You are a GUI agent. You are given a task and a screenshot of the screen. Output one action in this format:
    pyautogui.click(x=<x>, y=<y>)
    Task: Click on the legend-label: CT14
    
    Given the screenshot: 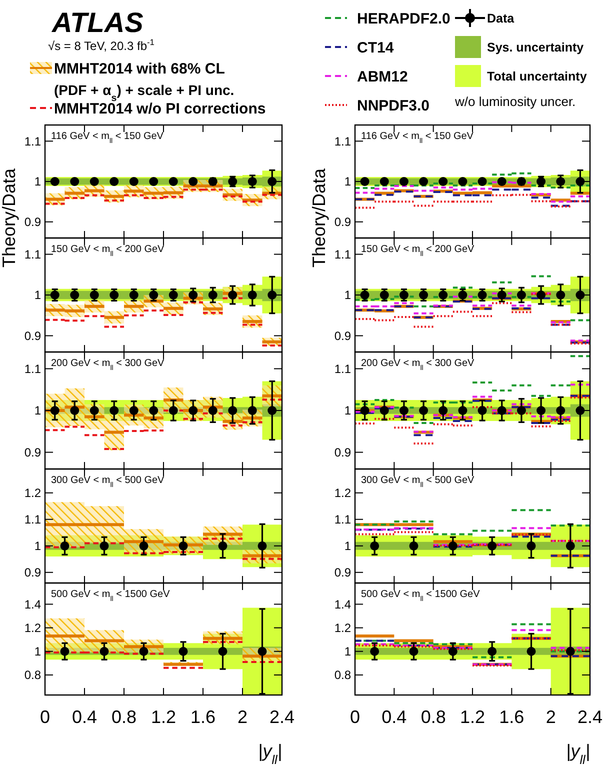 What is the action you would take?
    pyautogui.click(x=375, y=47)
    